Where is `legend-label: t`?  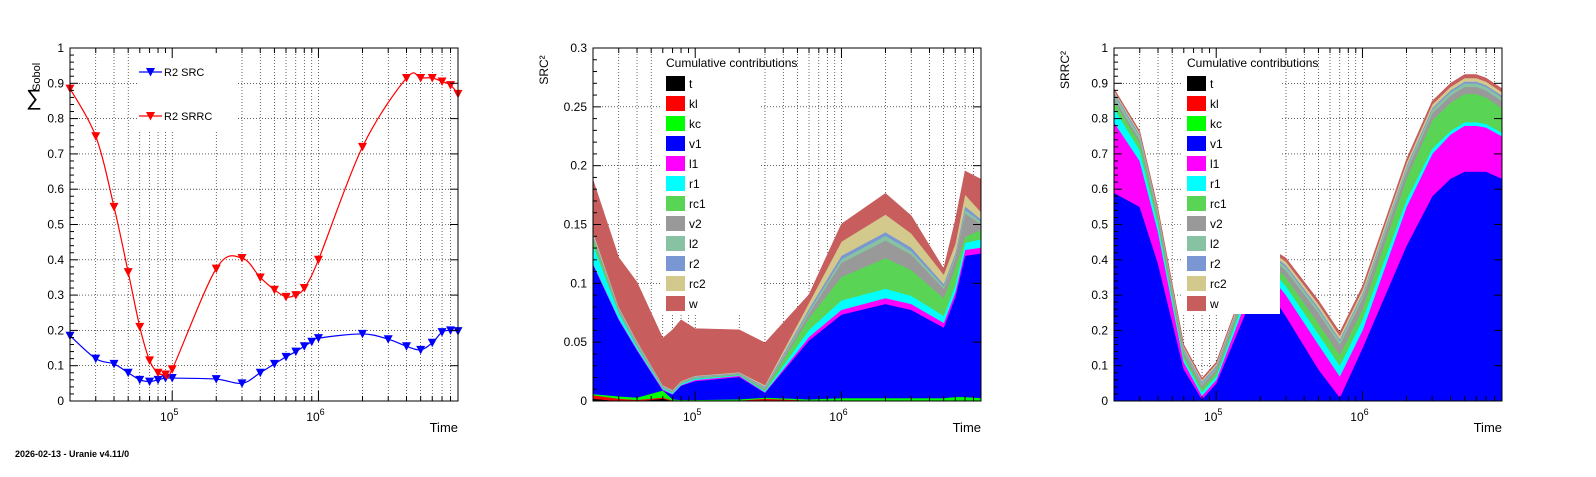 legend-label: t is located at coordinates (1212, 84).